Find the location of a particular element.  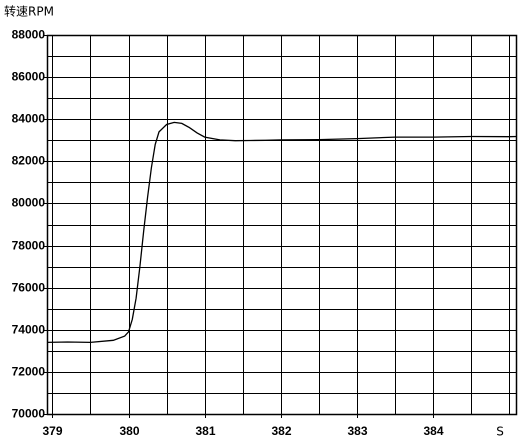

x-tick-label: 379 is located at coordinates (52, 431).